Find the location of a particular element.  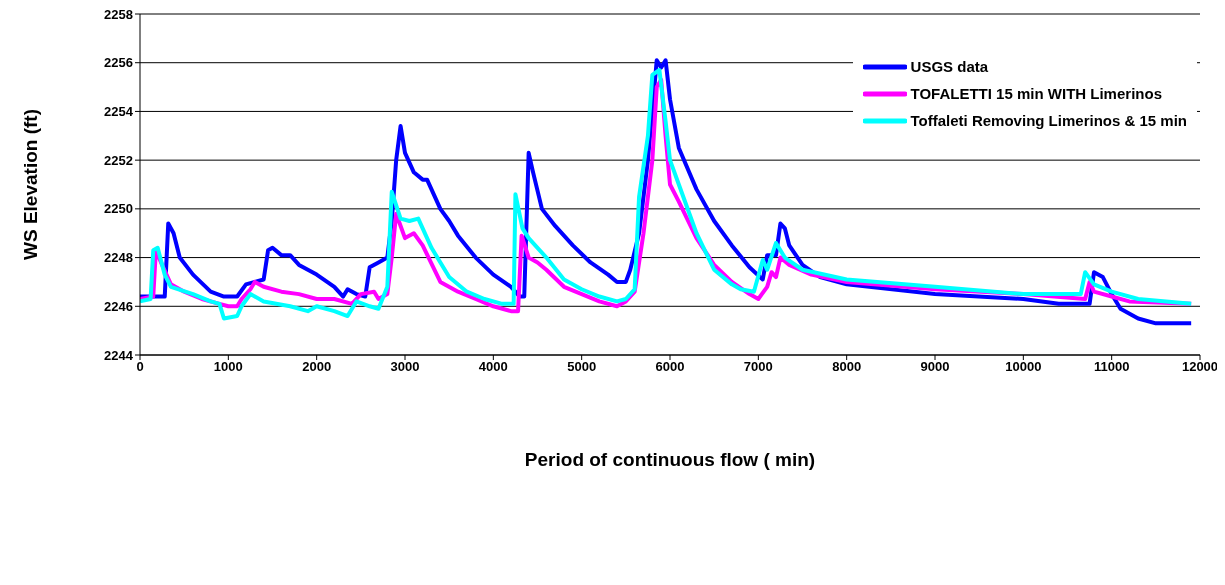

y-tick-label: 2248 is located at coordinates (118, 258).